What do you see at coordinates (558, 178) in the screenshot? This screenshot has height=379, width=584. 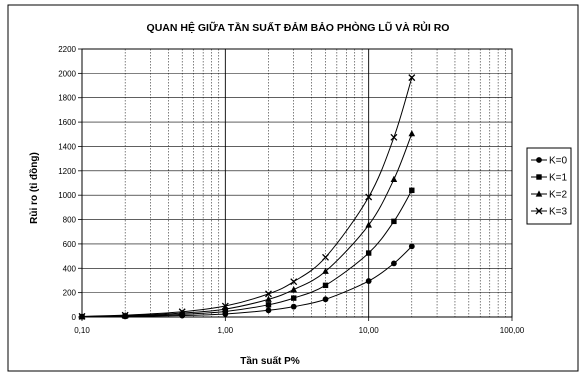 I see `legend-label: K=1` at bounding box center [558, 178].